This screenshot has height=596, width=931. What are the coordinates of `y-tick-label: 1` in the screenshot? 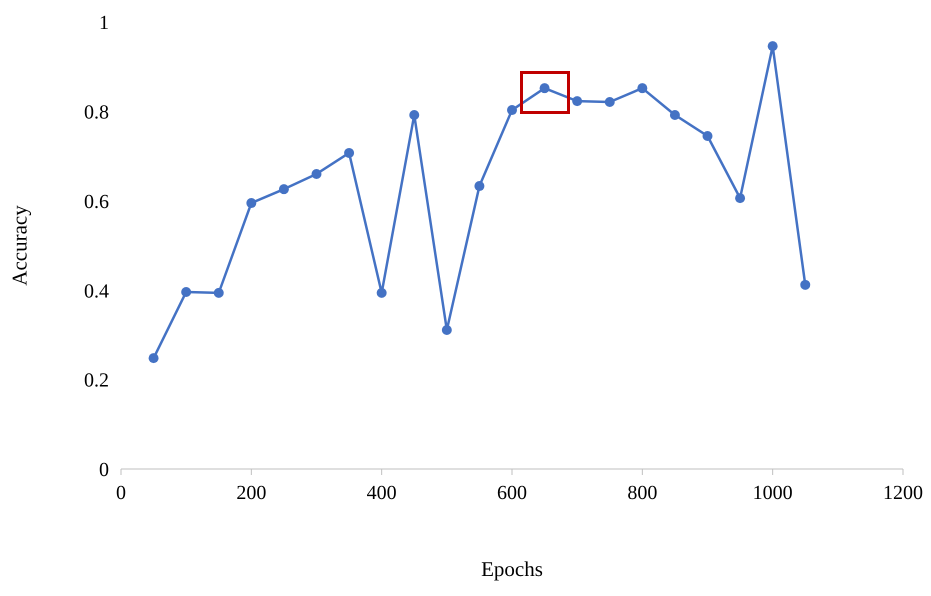 It's located at (104, 23).